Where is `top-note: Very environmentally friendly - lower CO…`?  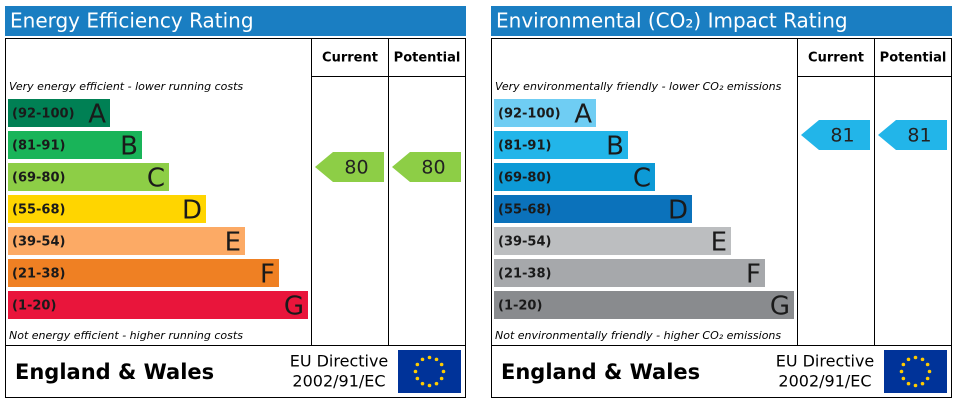 top-note: Very environmentally friendly - lower CO… is located at coordinates (638, 86).